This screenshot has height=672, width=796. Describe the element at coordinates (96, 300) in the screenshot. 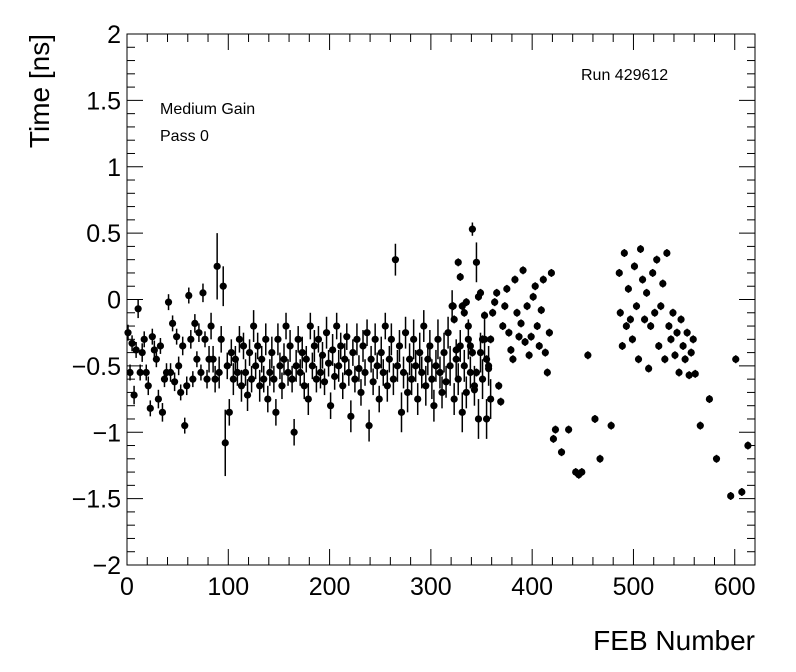

I see `y-tick-labels: −2 −1.5 −1 −0.5 0 0.5 1 1.5 2` at that location.